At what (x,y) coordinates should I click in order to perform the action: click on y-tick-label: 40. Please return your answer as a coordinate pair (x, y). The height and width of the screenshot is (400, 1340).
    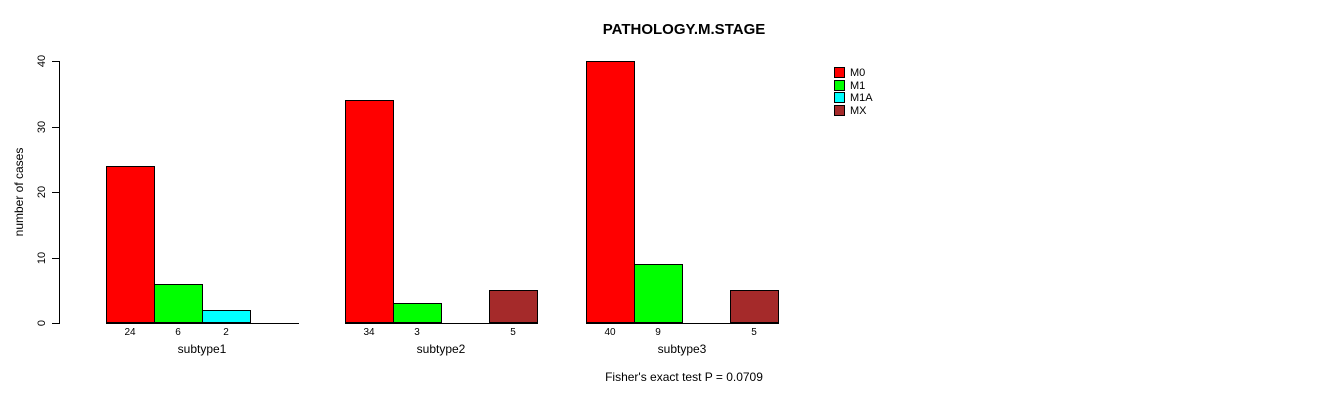
    Looking at the image, I should click on (42, 61).